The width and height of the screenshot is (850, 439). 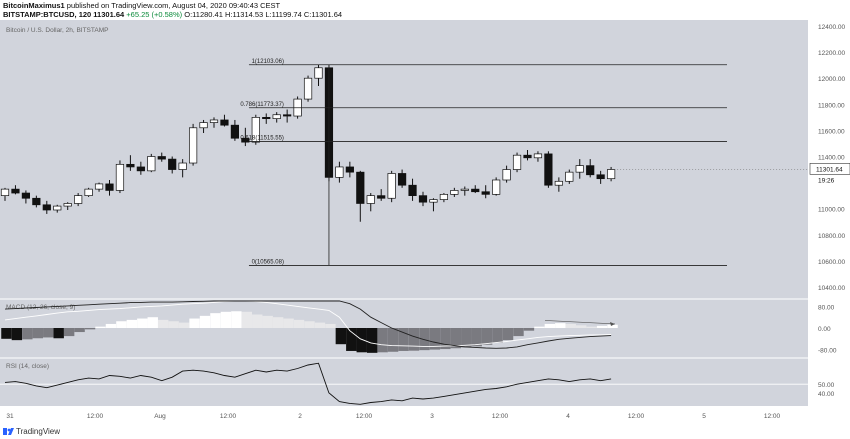 I want to click on author-name: BitcoinMaximus1, so click(x=34, y=5).